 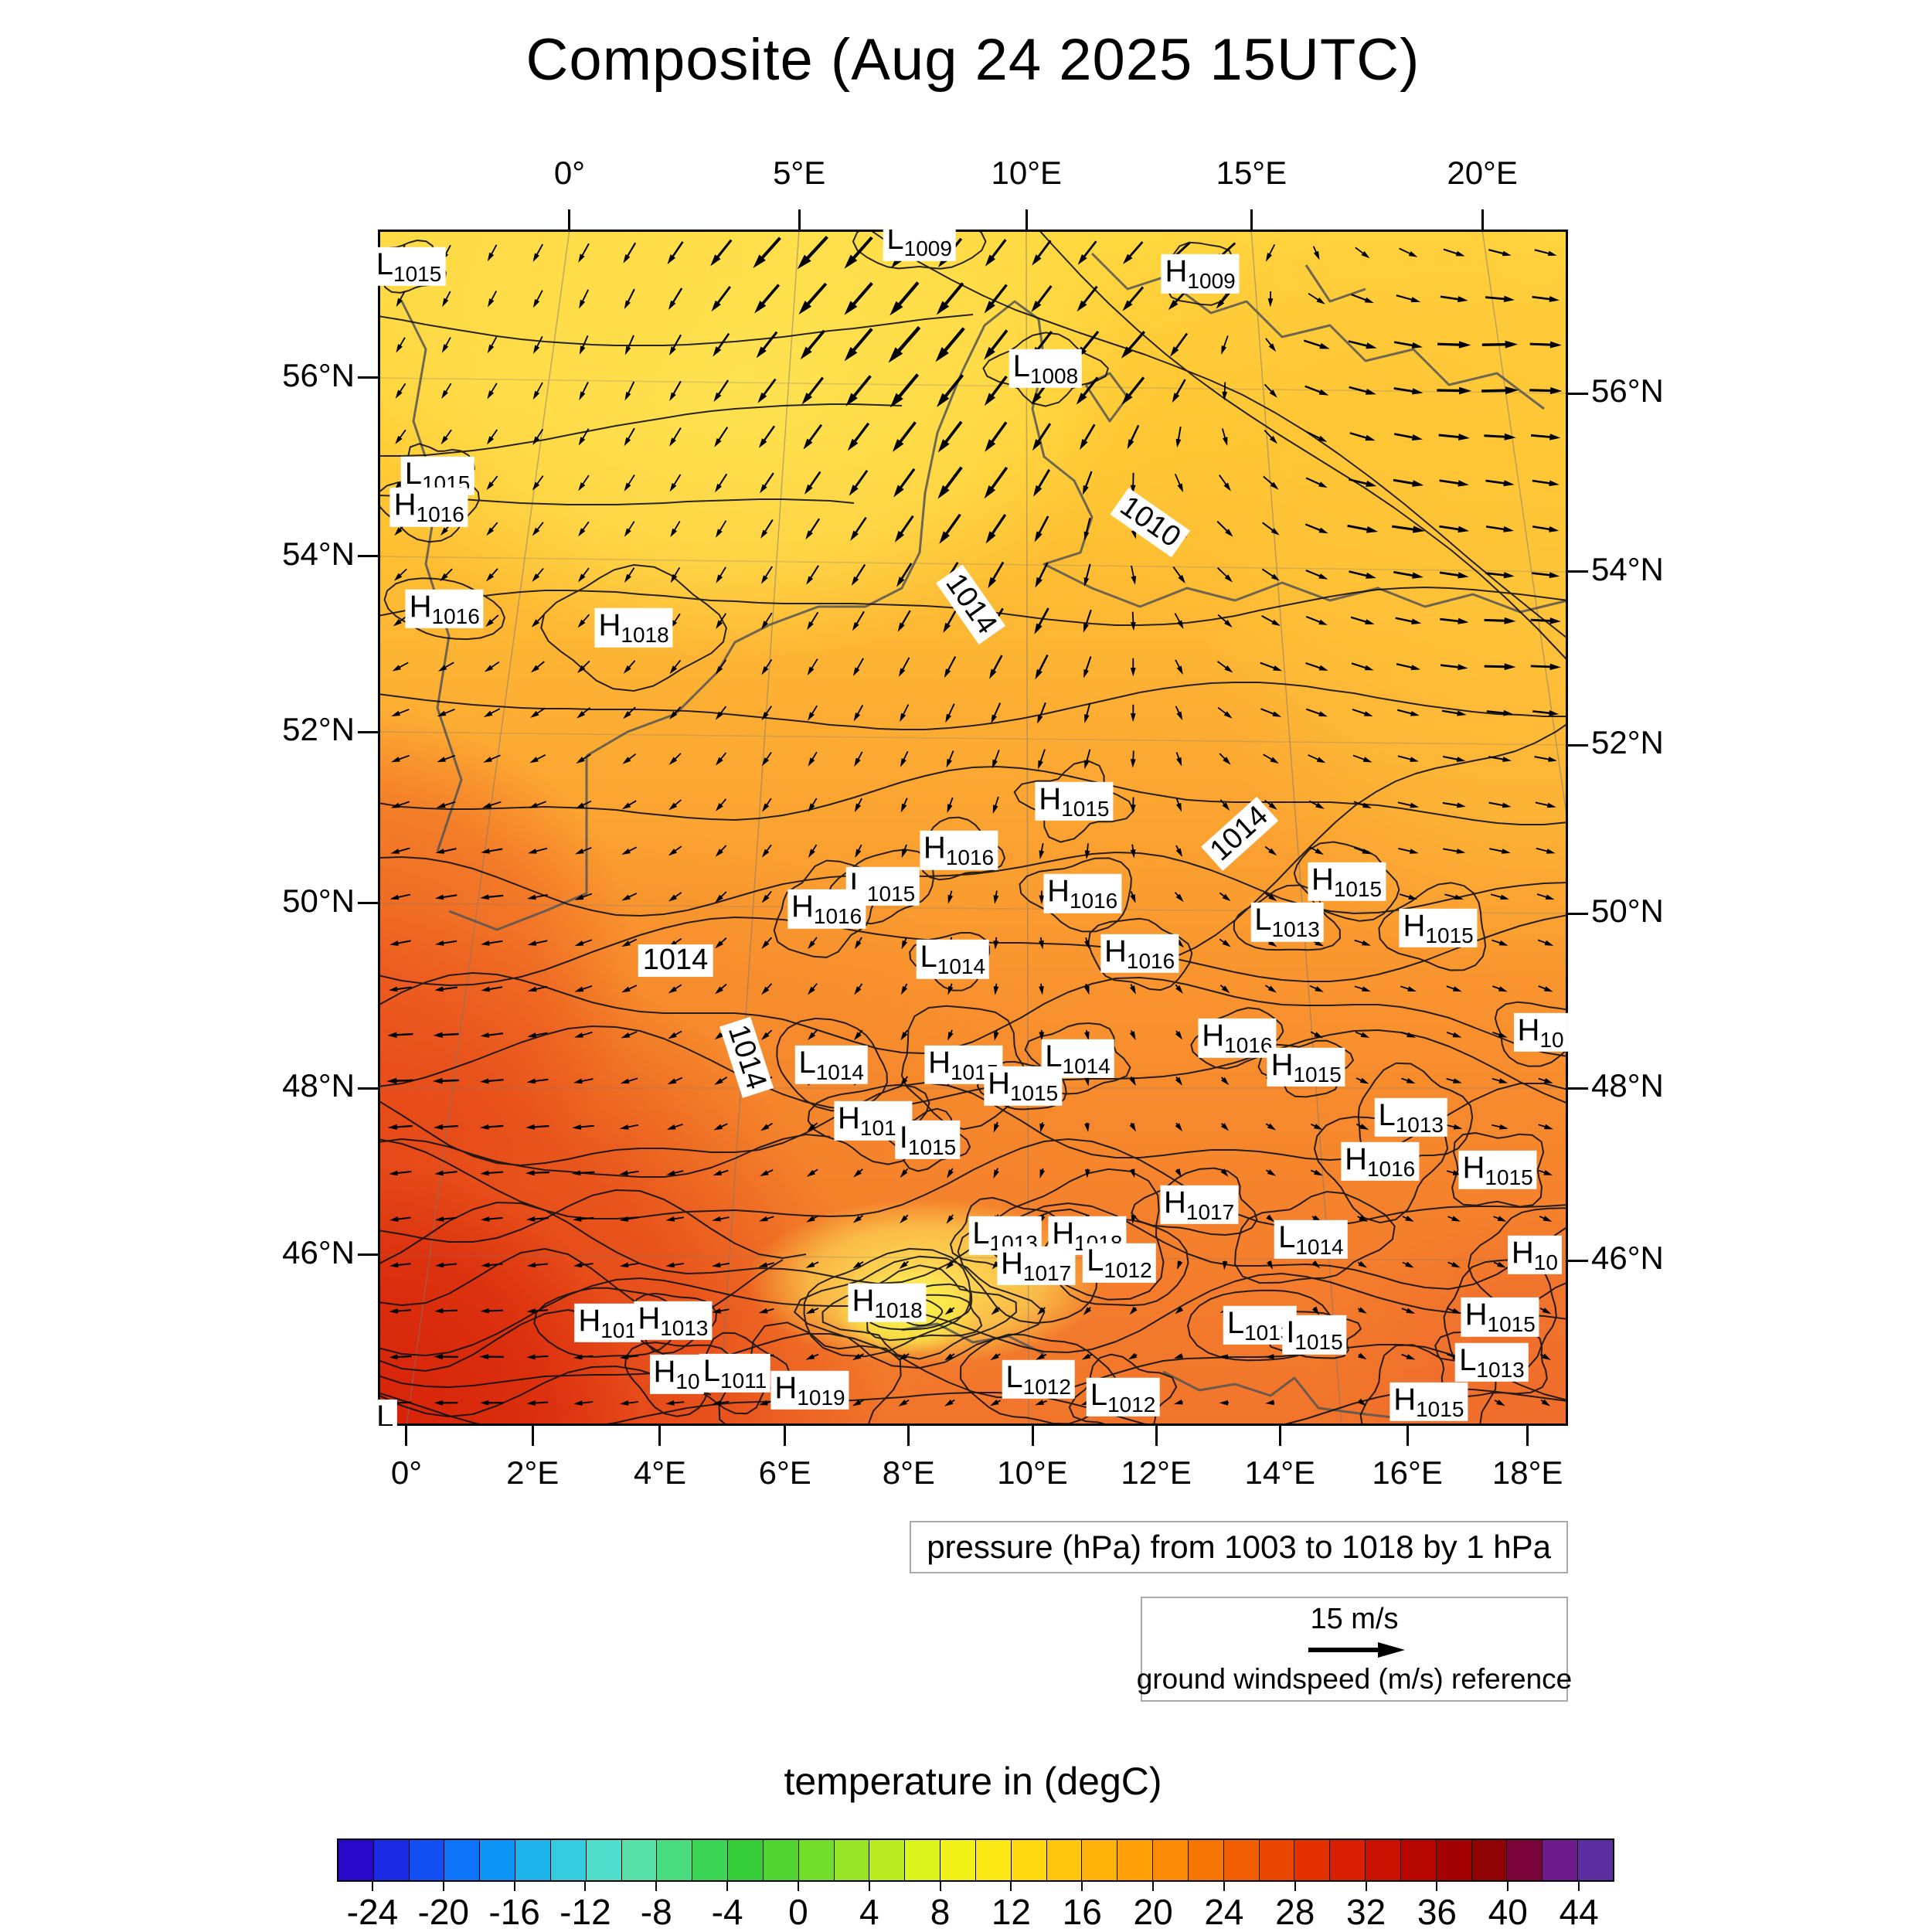 I want to click on colorbar-tick-label: 28, so click(x=1295, y=1912).